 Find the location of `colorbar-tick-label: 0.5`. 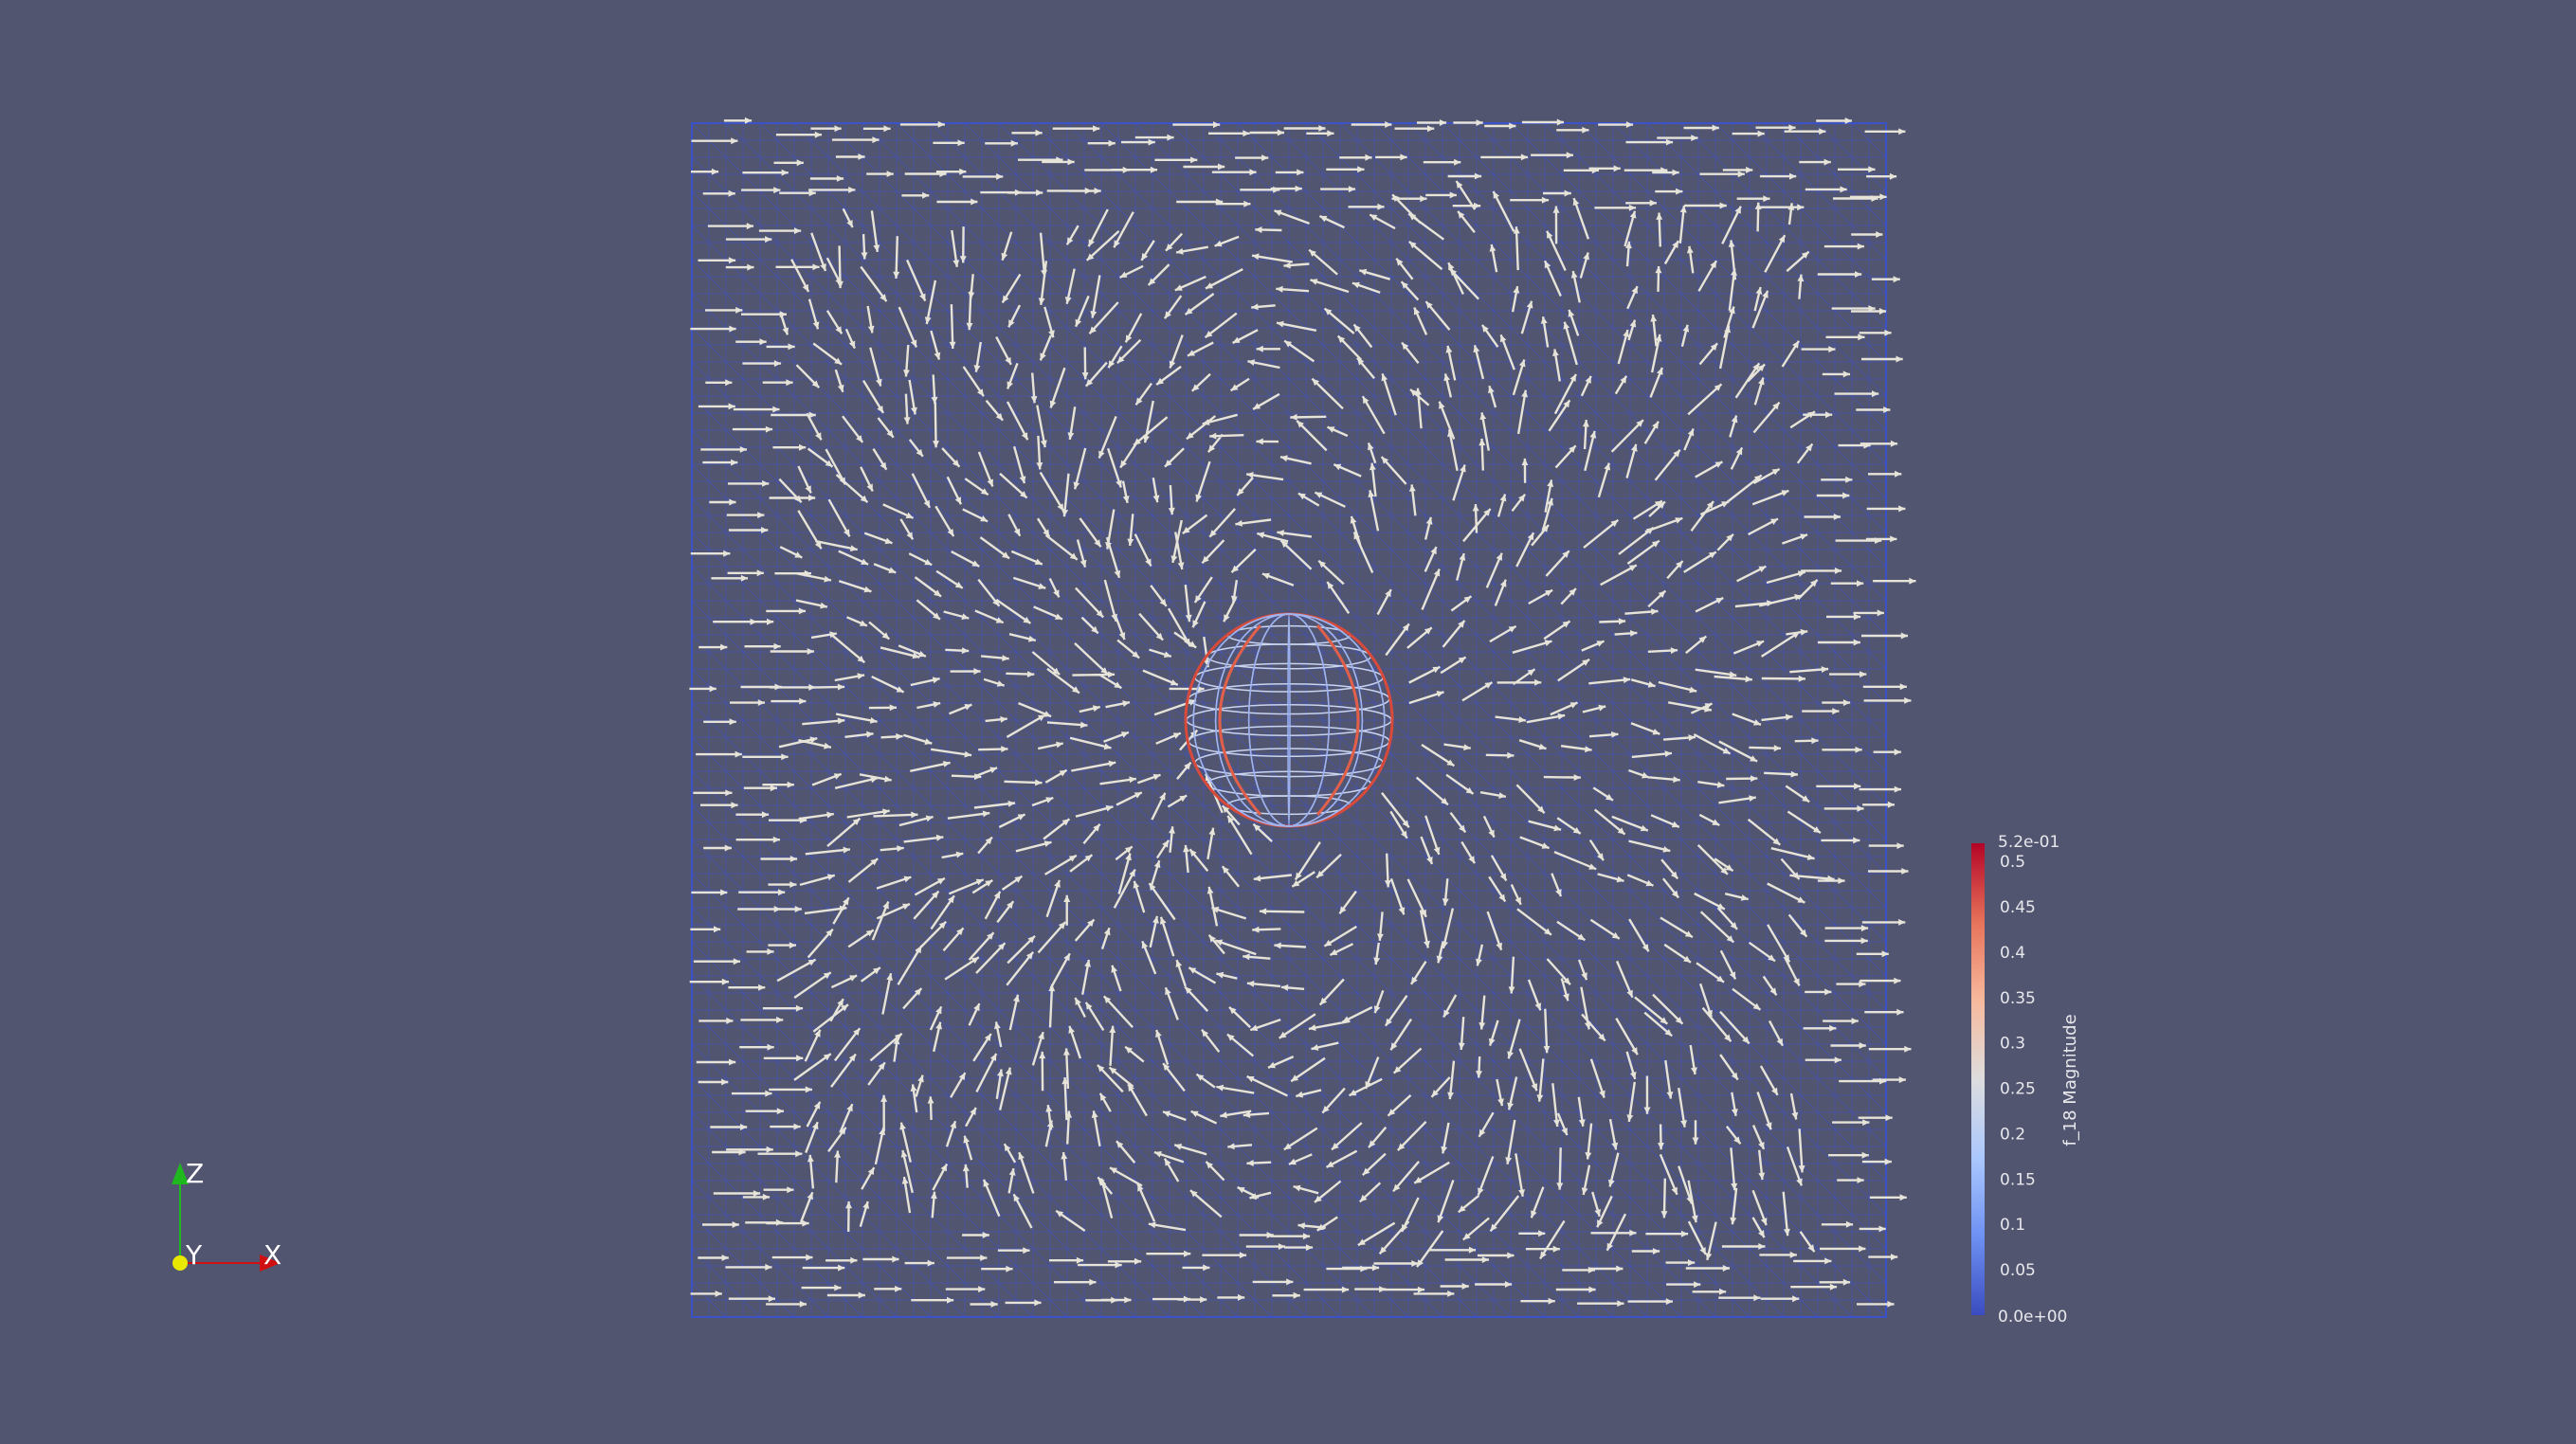

colorbar-tick-label: 0.5 is located at coordinates (2012, 862).